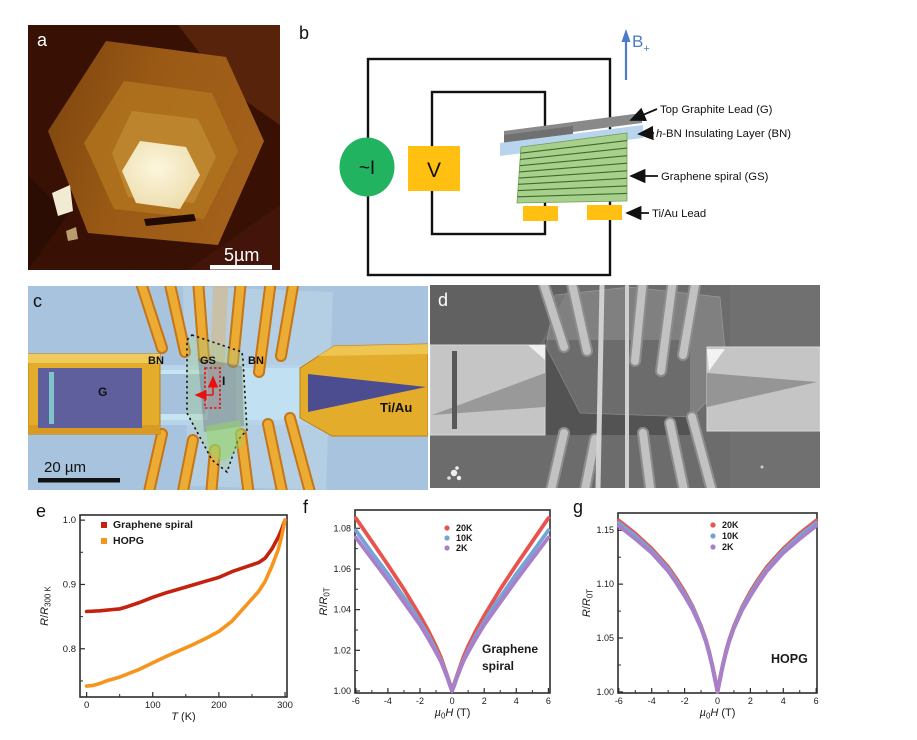  What do you see at coordinates (41, 511) in the screenshot?
I see `panel-label-e: e` at bounding box center [41, 511].